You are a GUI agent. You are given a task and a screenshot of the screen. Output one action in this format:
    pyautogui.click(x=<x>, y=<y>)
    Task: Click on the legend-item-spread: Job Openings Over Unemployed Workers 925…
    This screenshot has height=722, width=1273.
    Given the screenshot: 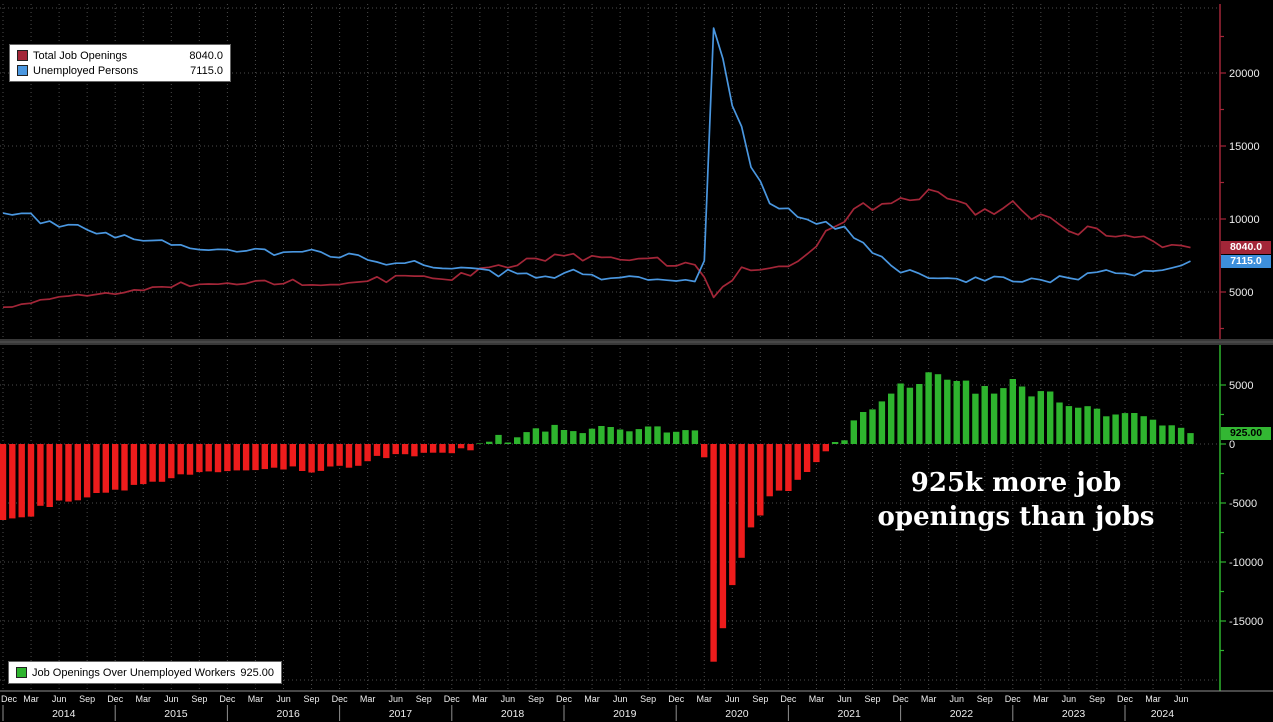 What is the action you would take?
    pyautogui.click(x=145, y=672)
    